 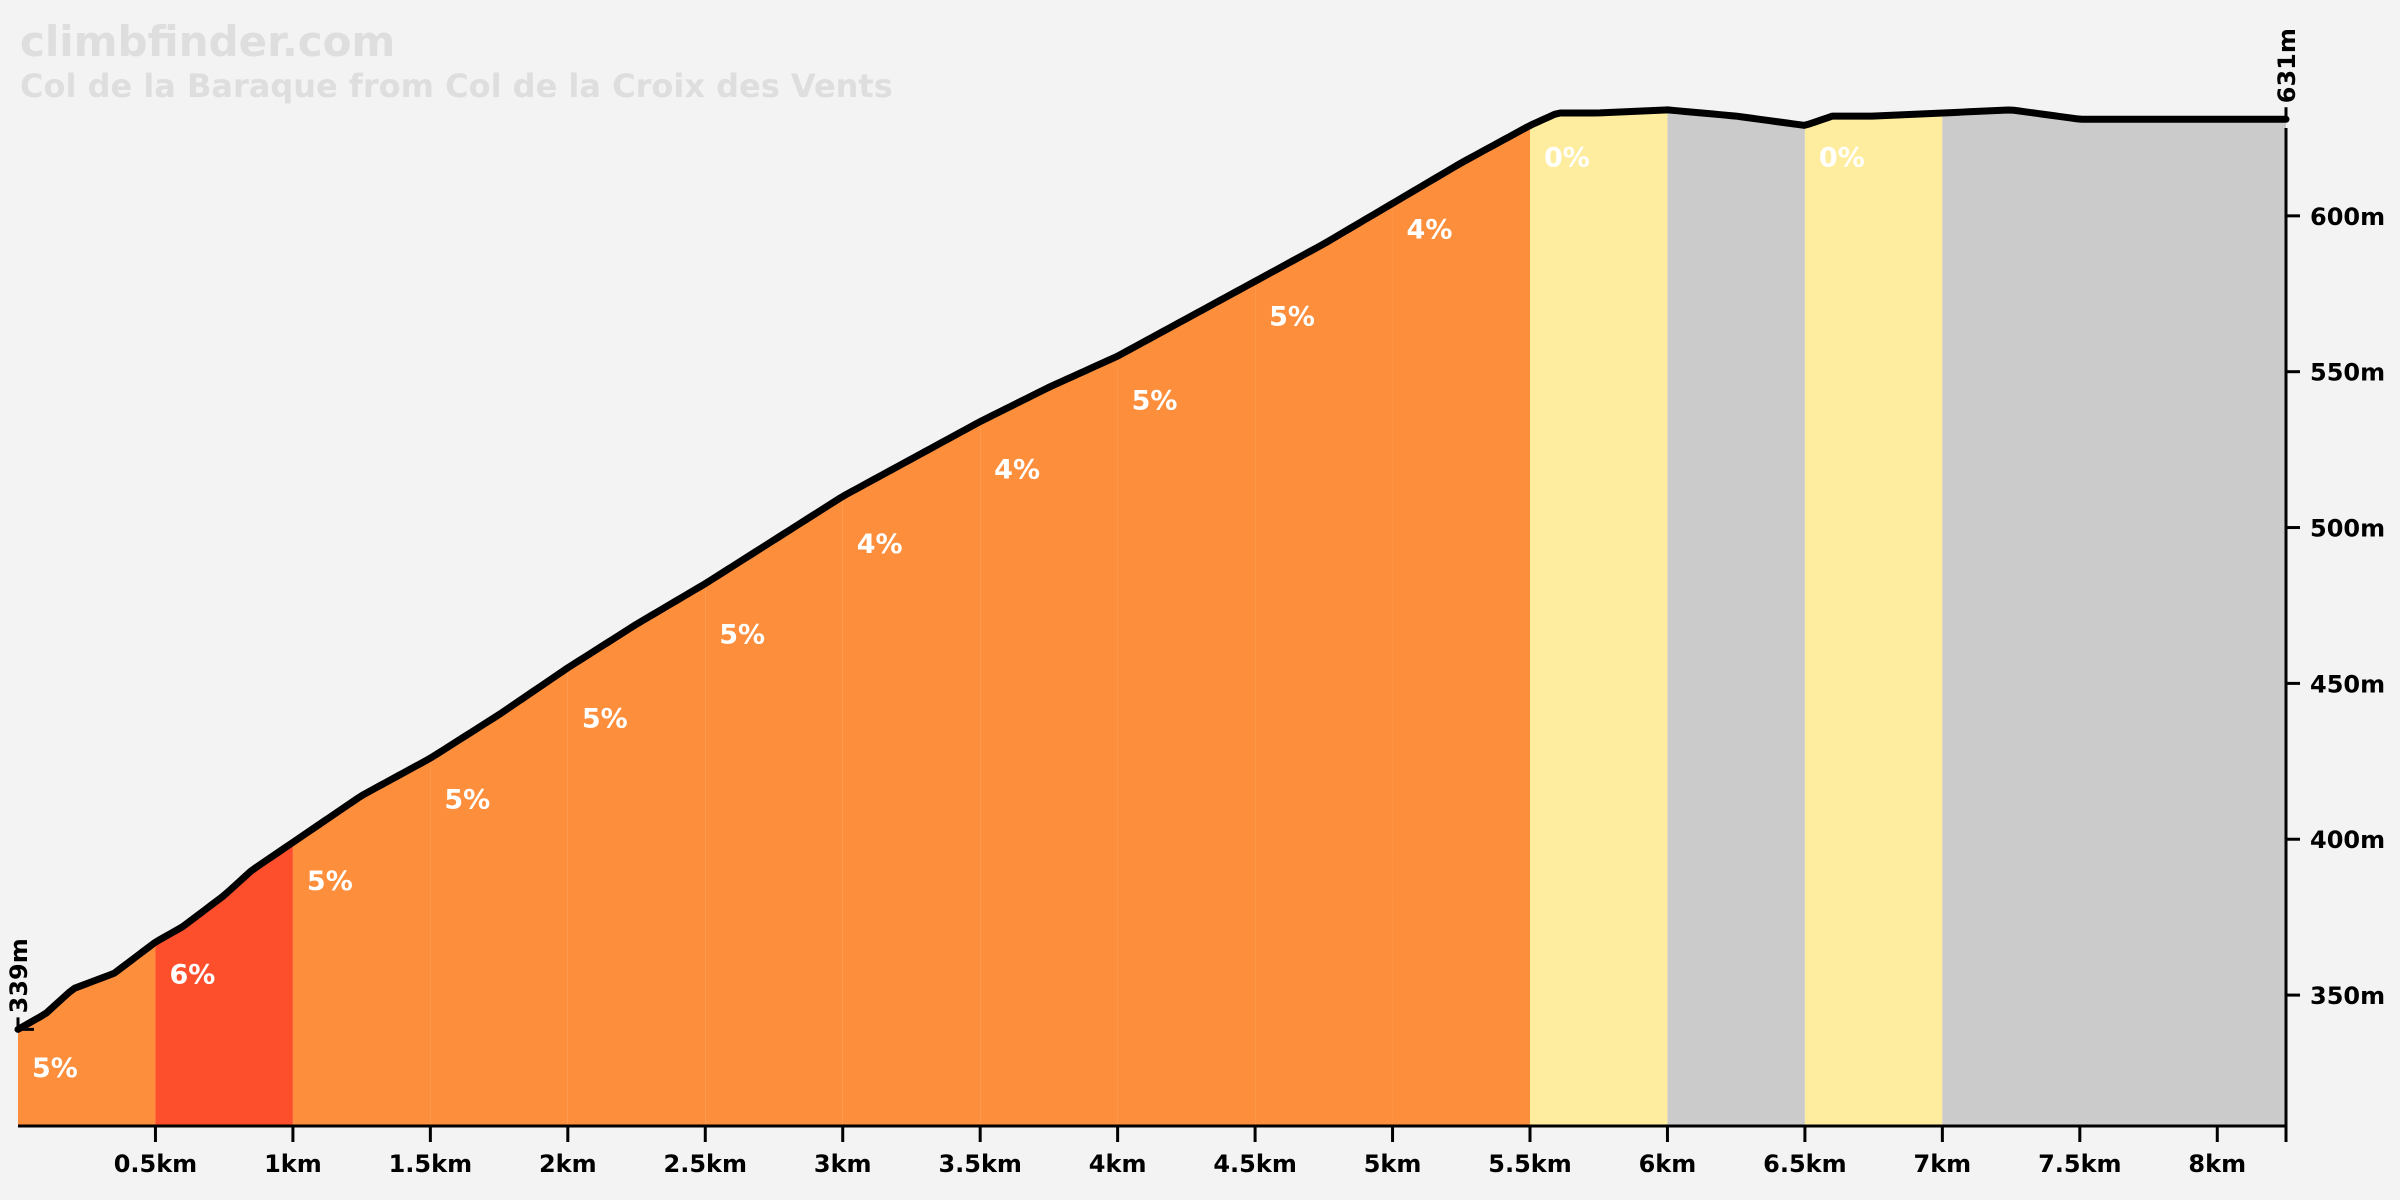 I want to click on y-tick-label-5: 550m, so click(x=2347, y=373).